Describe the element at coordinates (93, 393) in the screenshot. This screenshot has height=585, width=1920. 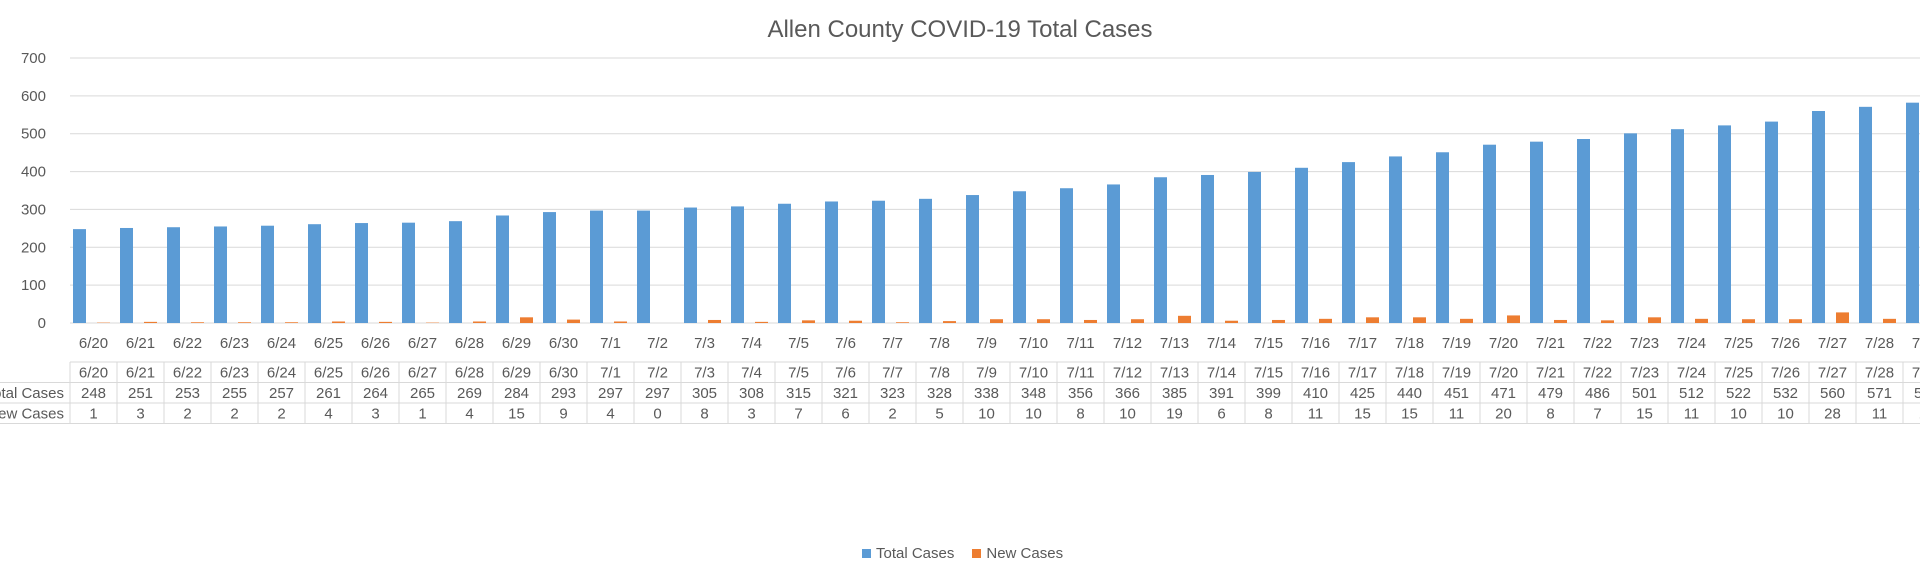
I see `table-cell-total-cases: 248` at that location.